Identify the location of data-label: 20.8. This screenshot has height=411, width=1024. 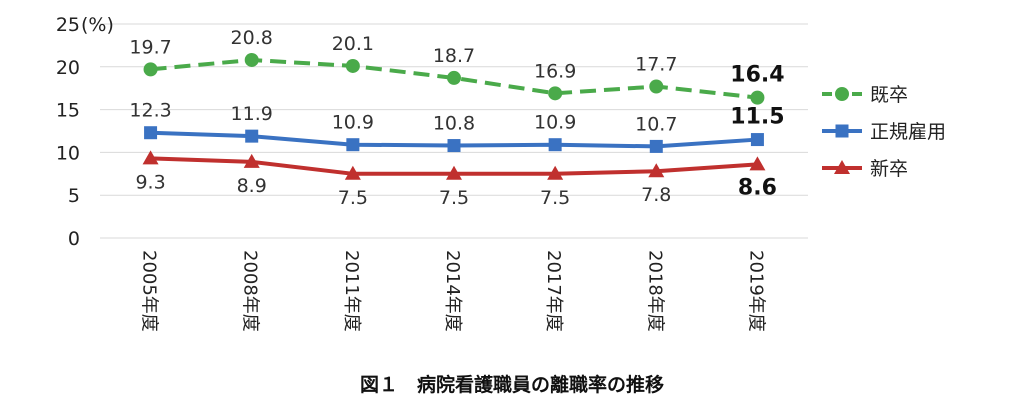
(252, 38).